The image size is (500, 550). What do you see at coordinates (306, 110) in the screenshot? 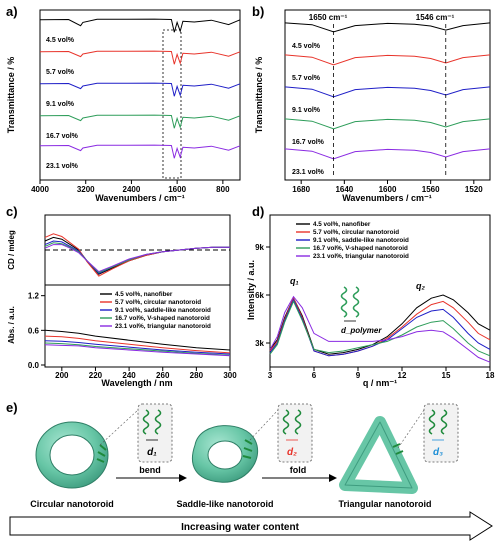
I see `panel-b-series-label: 9.1 vol%` at bounding box center [306, 110].